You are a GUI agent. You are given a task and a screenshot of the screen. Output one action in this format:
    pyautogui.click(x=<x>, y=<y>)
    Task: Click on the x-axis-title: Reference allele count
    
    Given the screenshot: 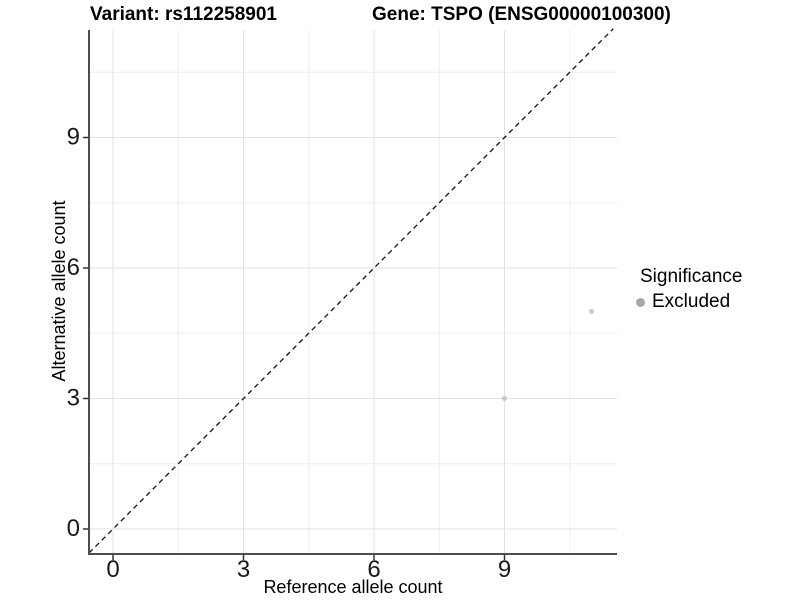 What is the action you would take?
    pyautogui.click(x=353, y=587)
    